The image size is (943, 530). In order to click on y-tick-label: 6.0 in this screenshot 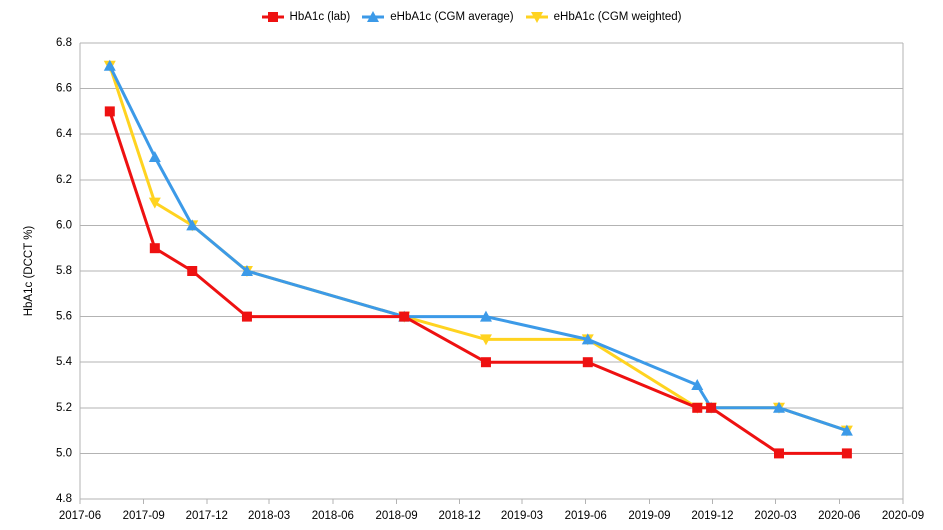, I will do `click(64, 225)`.